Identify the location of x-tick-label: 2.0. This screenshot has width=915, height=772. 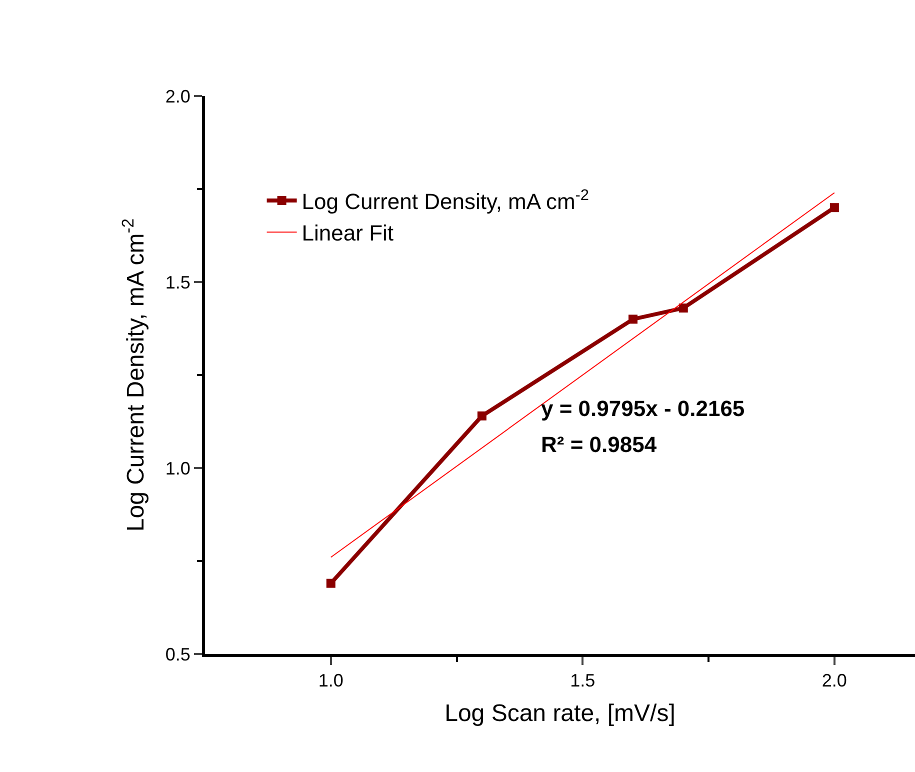
(834, 680).